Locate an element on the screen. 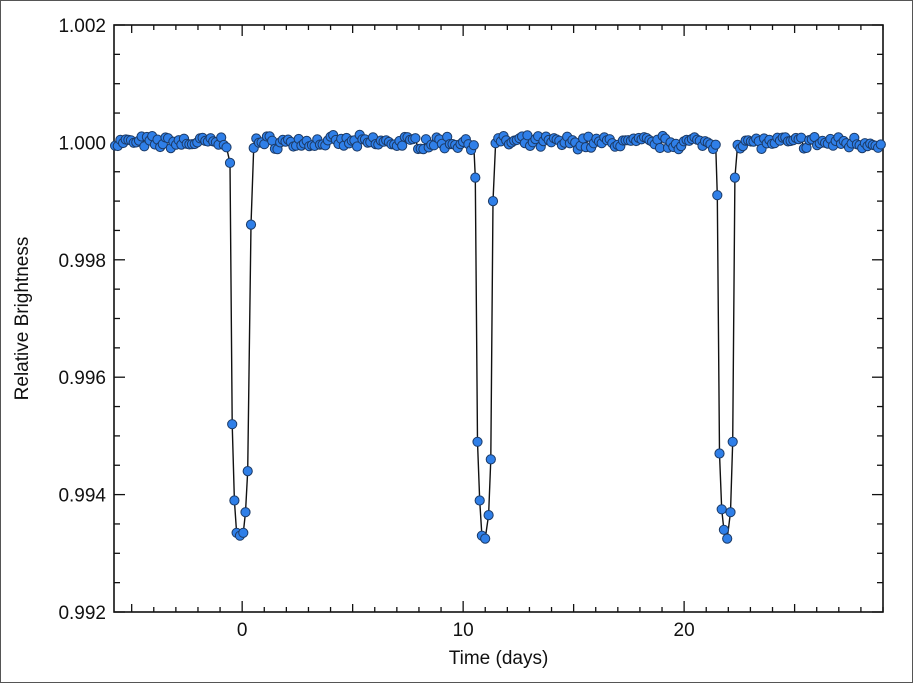 This screenshot has width=915, height=685. y-tick-label: 1.000 is located at coordinates (82, 143).